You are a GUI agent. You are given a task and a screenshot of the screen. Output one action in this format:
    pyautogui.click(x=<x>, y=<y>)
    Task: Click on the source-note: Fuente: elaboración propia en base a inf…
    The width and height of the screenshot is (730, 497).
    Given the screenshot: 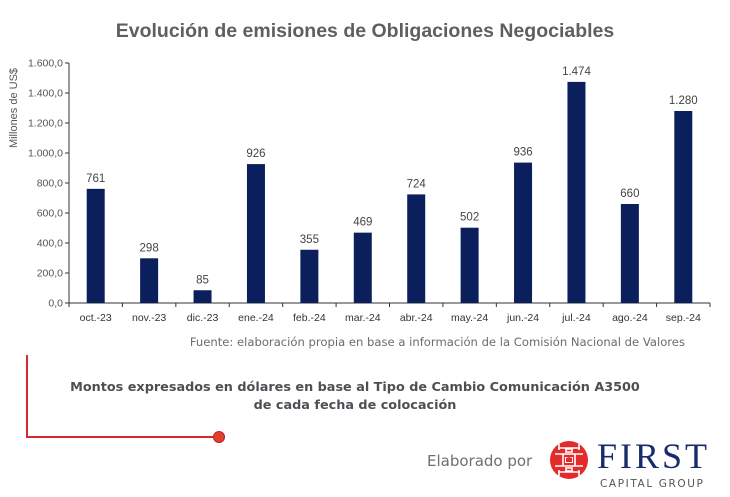 What is the action you would take?
    pyautogui.click(x=437, y=342)
    